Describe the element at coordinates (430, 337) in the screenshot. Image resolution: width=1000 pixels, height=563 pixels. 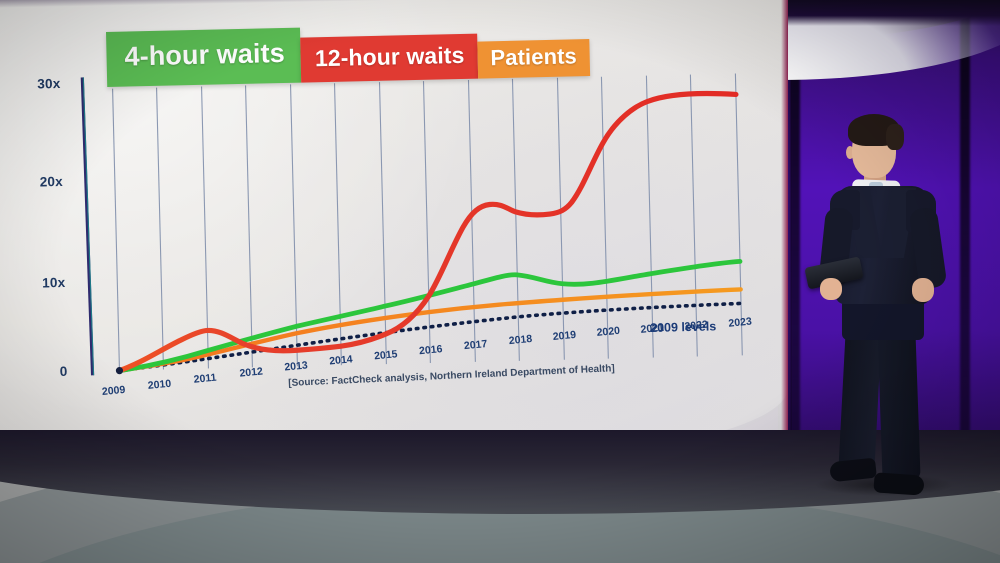
I see `series-baseline-2009` at that location.